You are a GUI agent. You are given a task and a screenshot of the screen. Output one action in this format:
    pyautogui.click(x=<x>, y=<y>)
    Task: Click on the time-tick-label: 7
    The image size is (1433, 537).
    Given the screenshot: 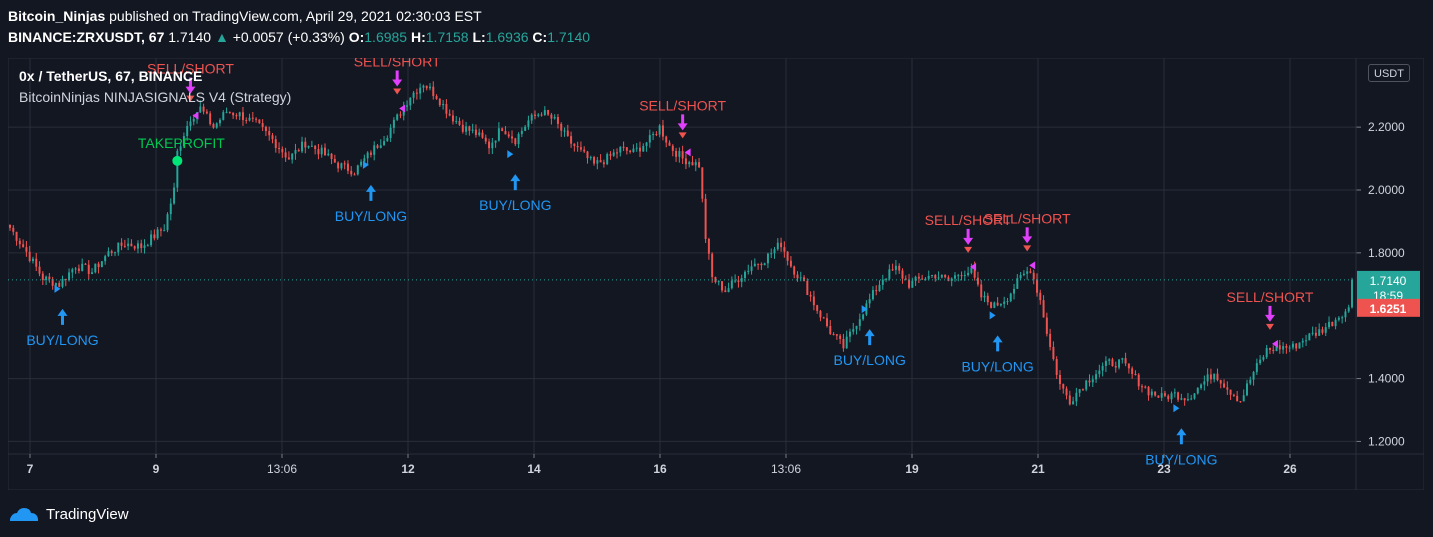 What is the action you would take?
    pyautogui.click(x=30, y=469)
    